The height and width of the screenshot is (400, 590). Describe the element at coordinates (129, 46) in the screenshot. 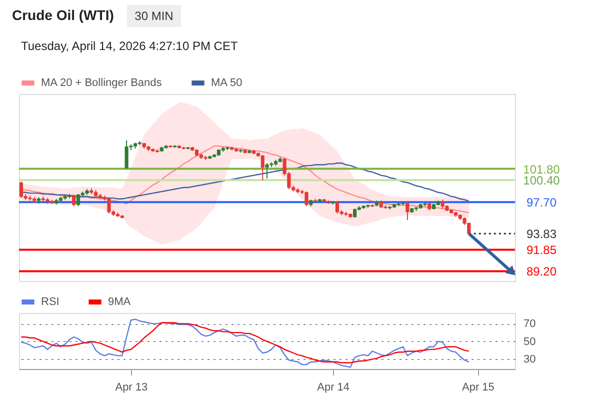

I see `text: Tuesday, April 14, 2026 4:27:10 PM CET` at that location.